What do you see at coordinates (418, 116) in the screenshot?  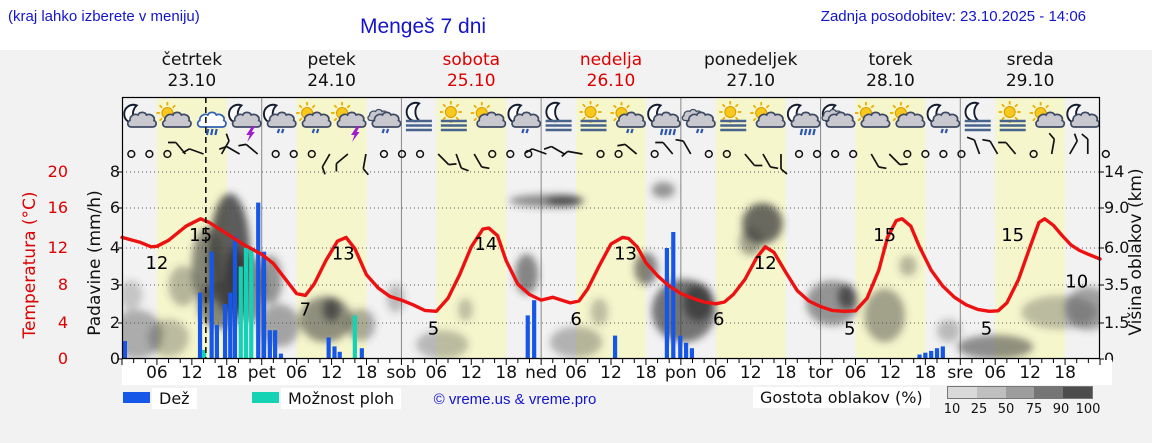 I see `moon-fog-icon` at bounding box center [418, 116].